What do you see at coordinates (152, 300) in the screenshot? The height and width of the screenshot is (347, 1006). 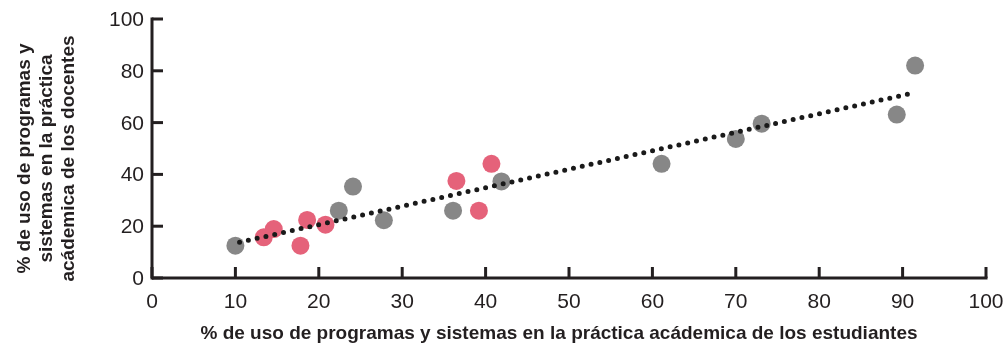 I see `x-tick-label: 0` at bounding box center [152, 300].